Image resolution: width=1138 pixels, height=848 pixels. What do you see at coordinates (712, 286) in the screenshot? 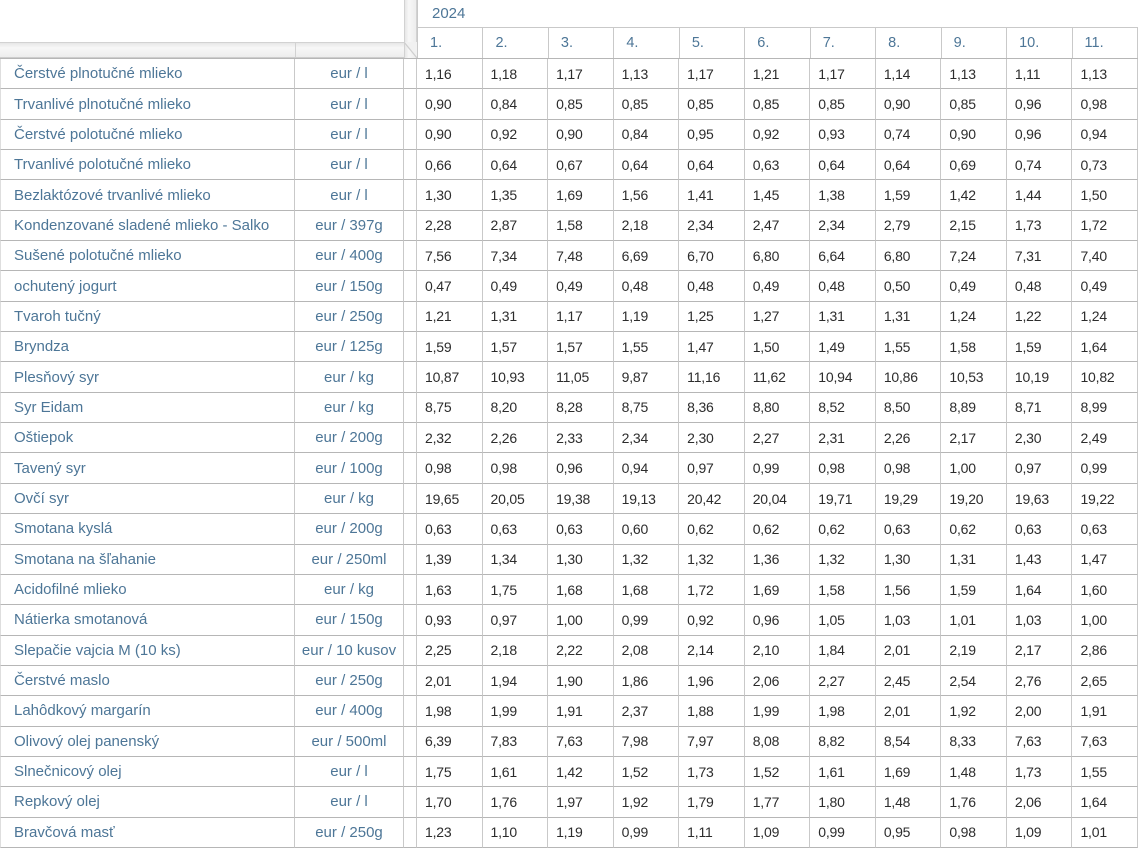
I see `price-cell: 0,48` at bounding box center [712, 286].